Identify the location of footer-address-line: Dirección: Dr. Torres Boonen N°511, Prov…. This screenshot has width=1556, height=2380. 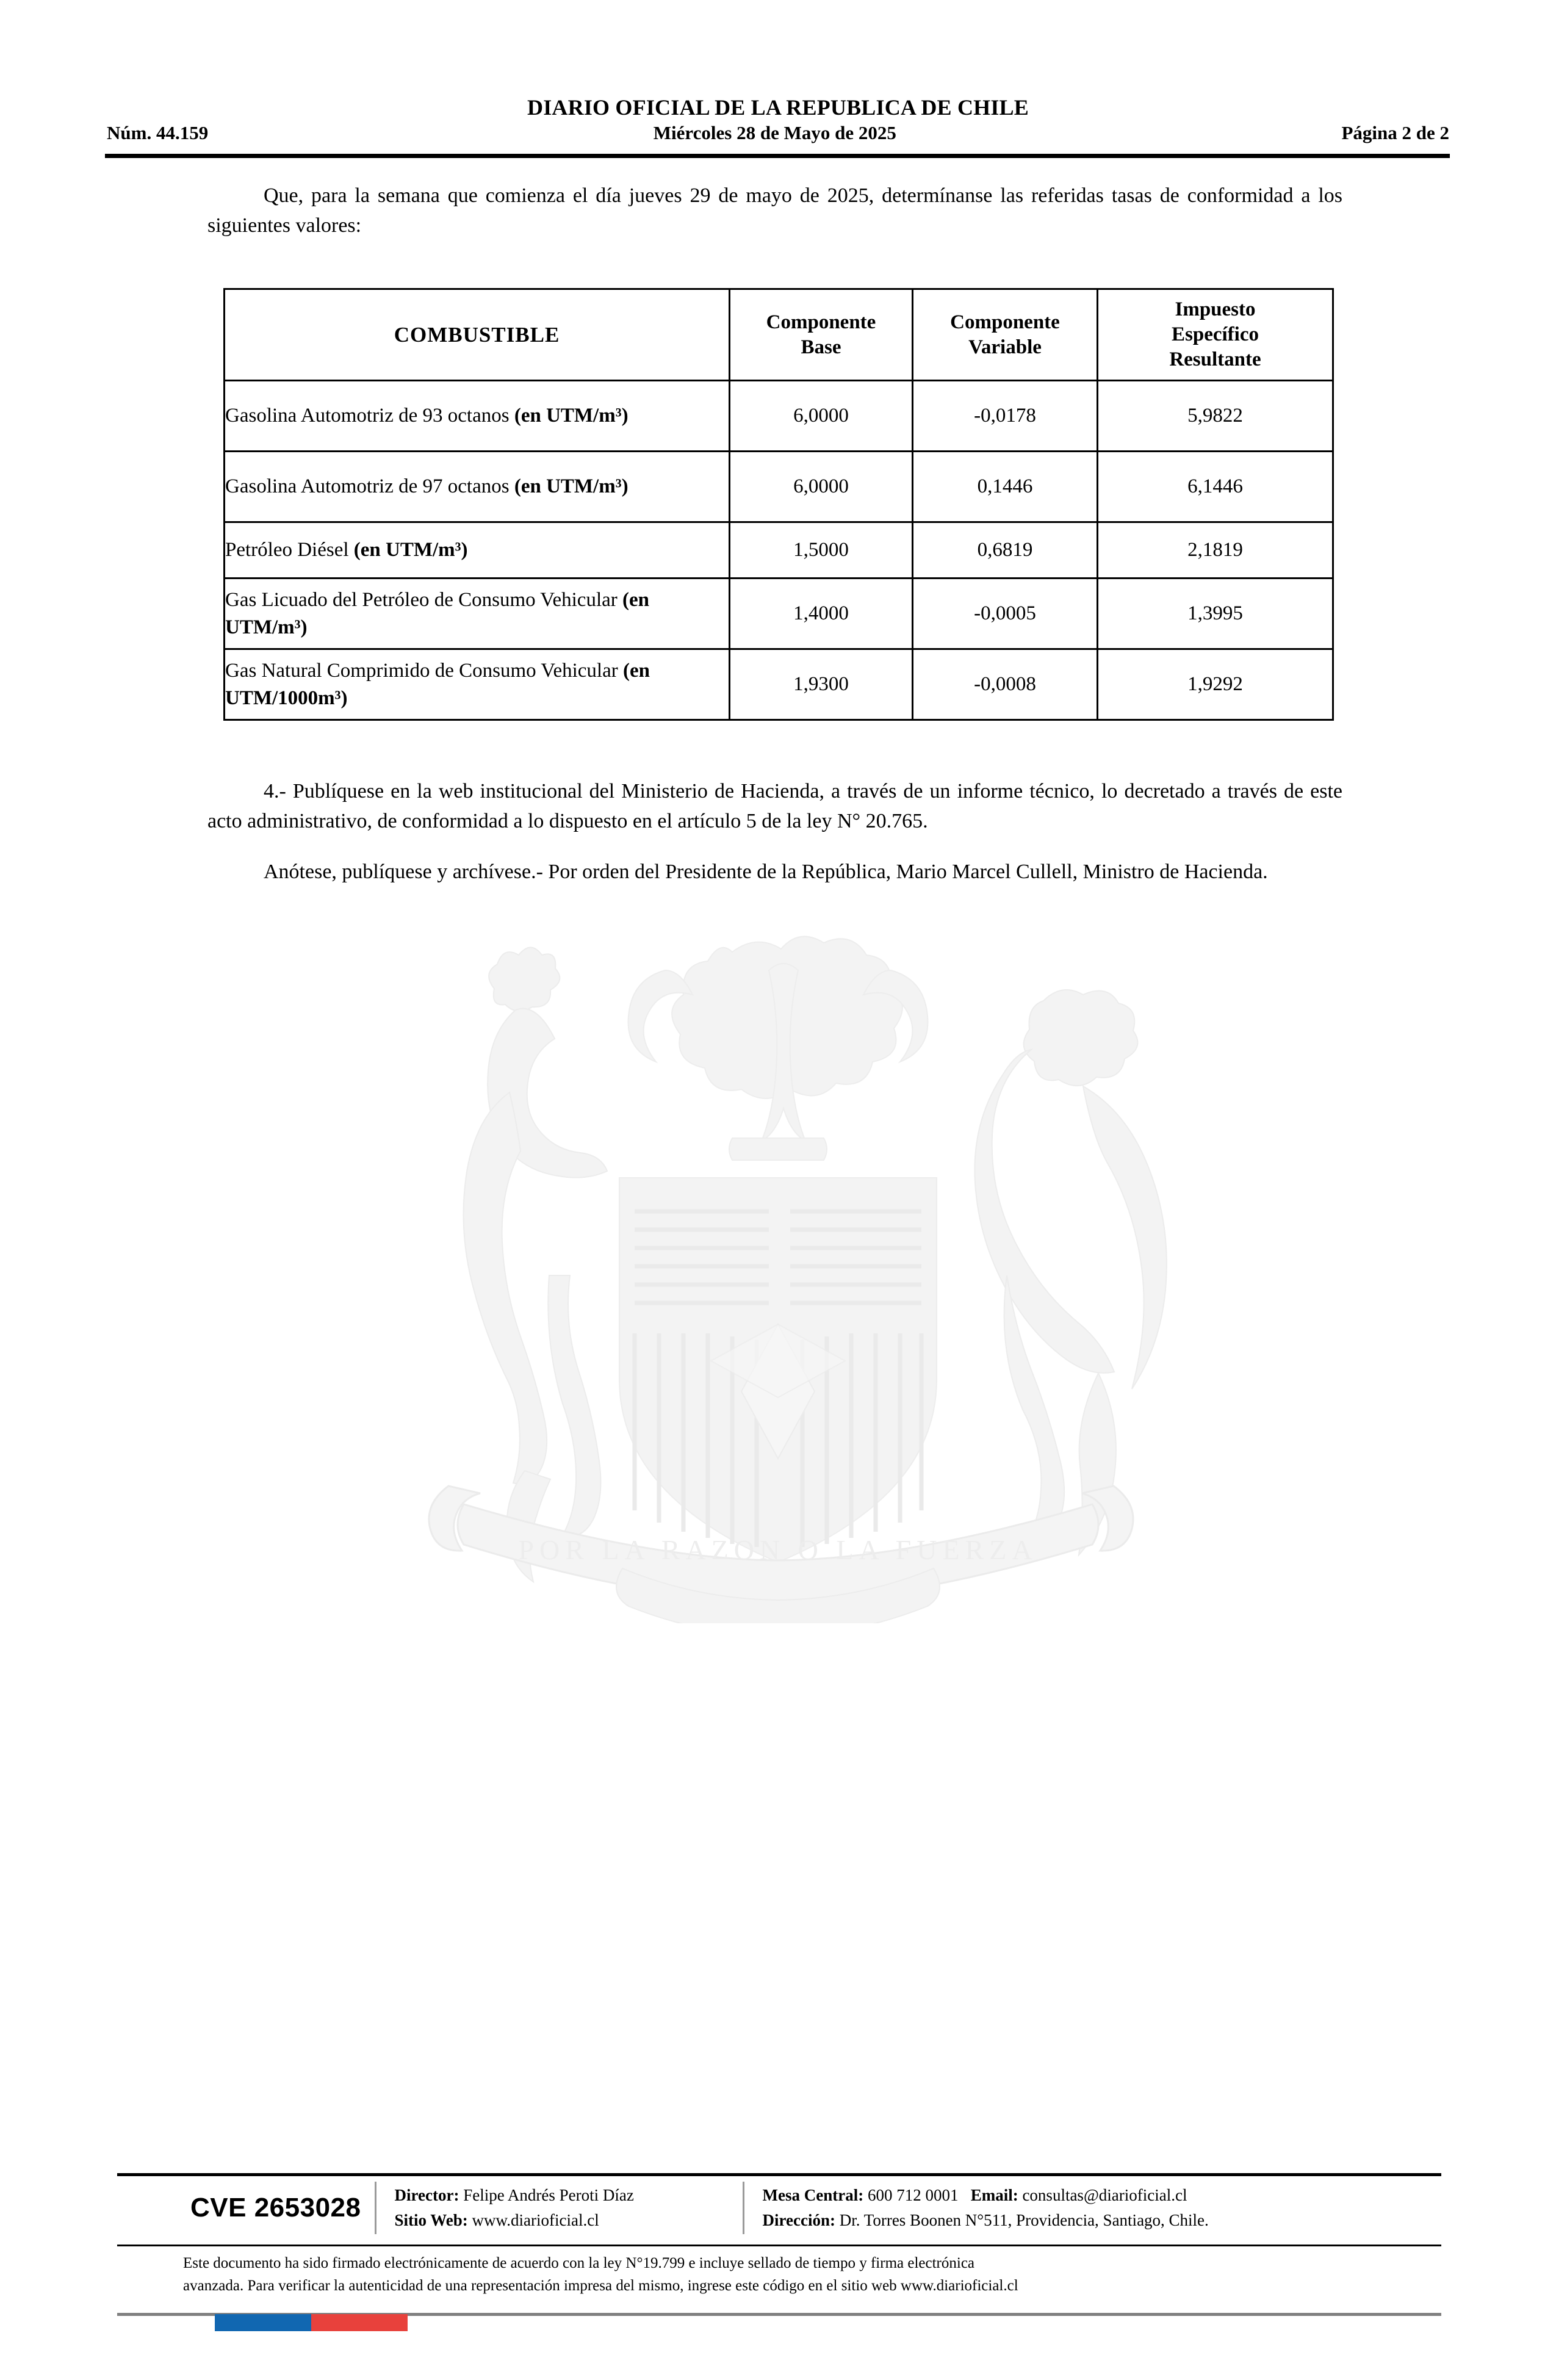
(1068, 2220).